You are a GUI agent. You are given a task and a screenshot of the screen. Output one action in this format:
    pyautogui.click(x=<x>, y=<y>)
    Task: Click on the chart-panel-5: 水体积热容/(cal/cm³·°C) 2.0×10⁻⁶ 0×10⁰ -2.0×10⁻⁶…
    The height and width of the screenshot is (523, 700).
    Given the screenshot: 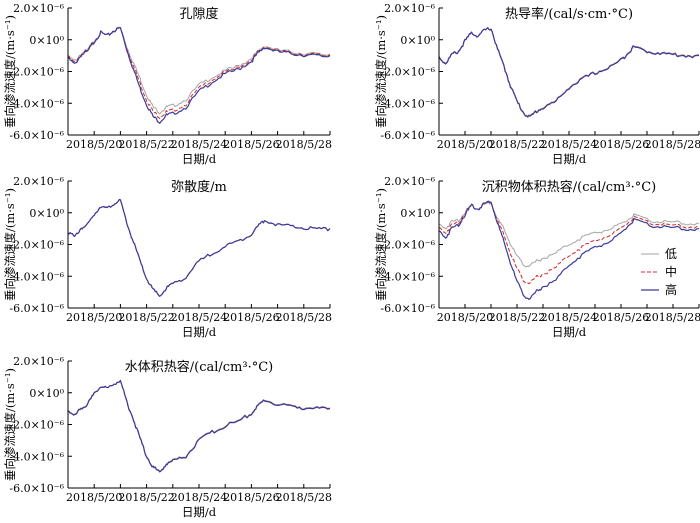 What is the action you would take?
    pyautogui.click(x=167, y=437)
    